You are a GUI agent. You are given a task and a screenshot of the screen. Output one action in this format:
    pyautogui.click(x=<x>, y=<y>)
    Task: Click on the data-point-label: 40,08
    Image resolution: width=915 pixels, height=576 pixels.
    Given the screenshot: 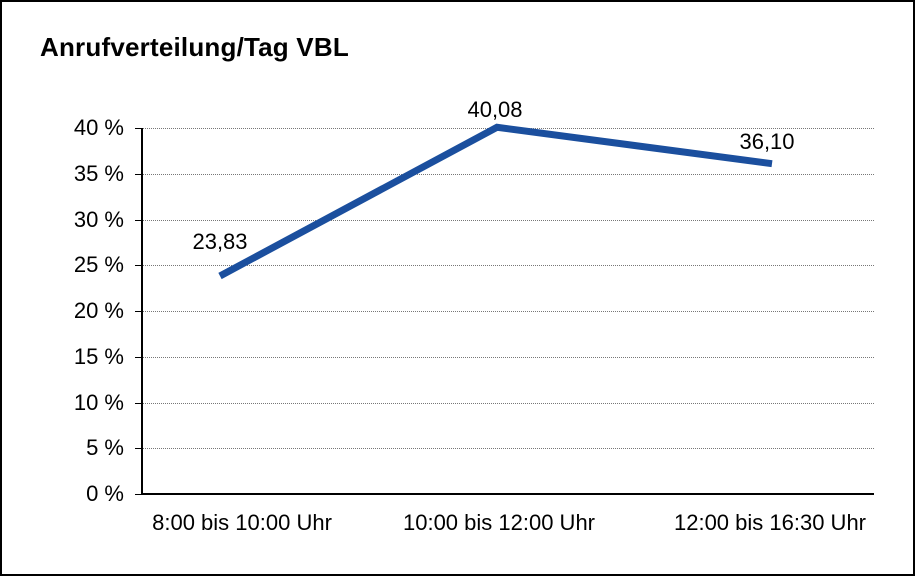 What is the action you would take?
    pyautogui.click(x=495, y=109)
    